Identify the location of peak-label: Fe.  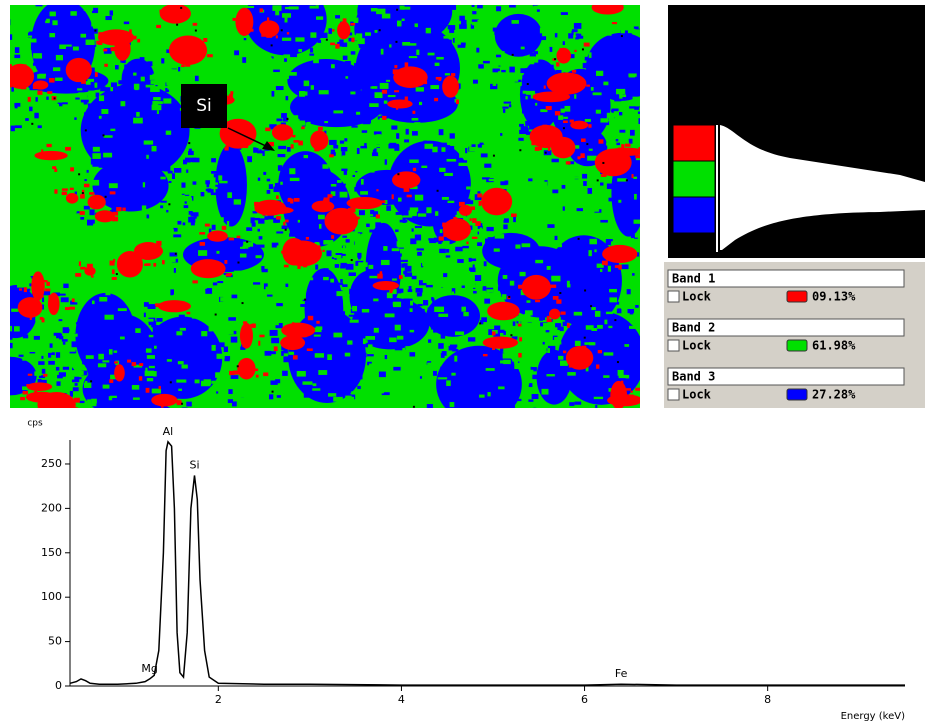
(621, 673).